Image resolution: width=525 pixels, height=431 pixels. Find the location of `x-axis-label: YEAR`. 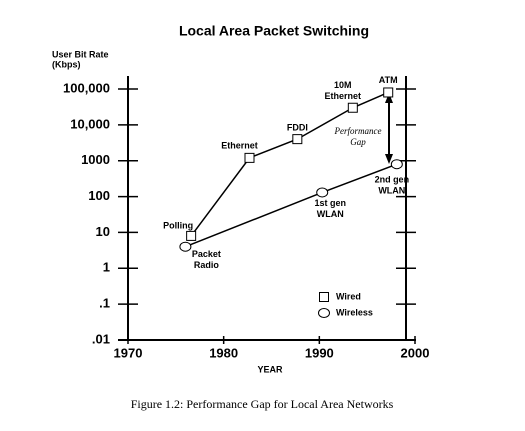

x-axis-label: YEAR is located at coordinates (270, 369).